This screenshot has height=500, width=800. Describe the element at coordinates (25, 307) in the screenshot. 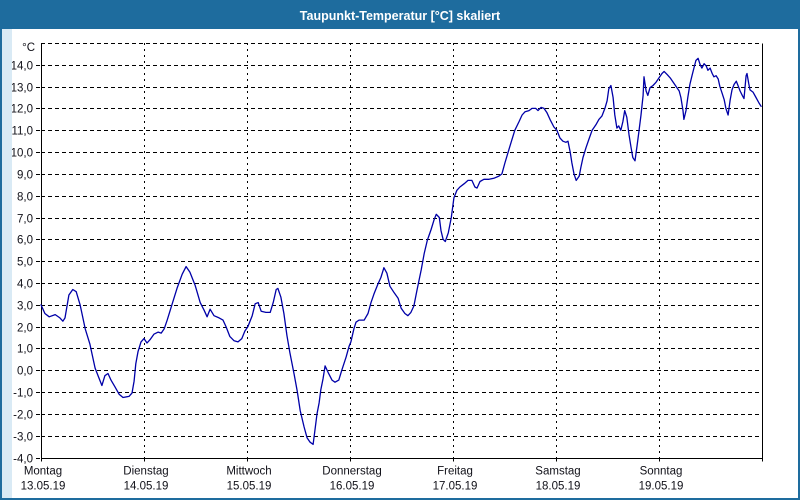

I see `y-tick-label: 3,0` at that location.